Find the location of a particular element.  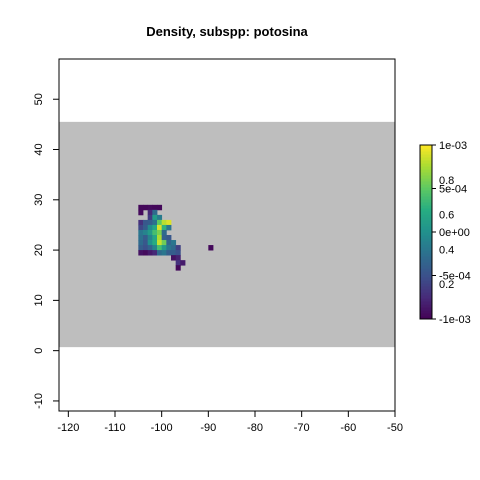

y-tick-label: 0 is located at coordinates (39, 351).